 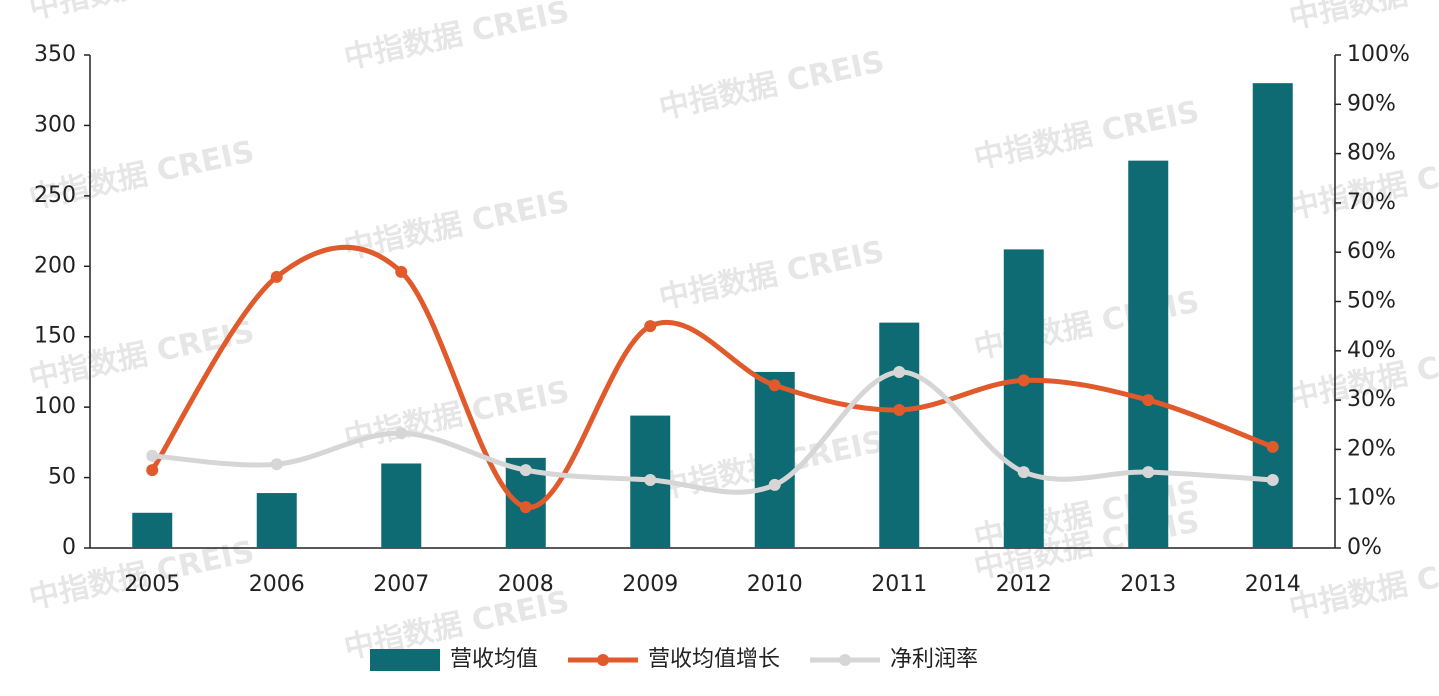 I want to click on line, so click(x=712, y=432).